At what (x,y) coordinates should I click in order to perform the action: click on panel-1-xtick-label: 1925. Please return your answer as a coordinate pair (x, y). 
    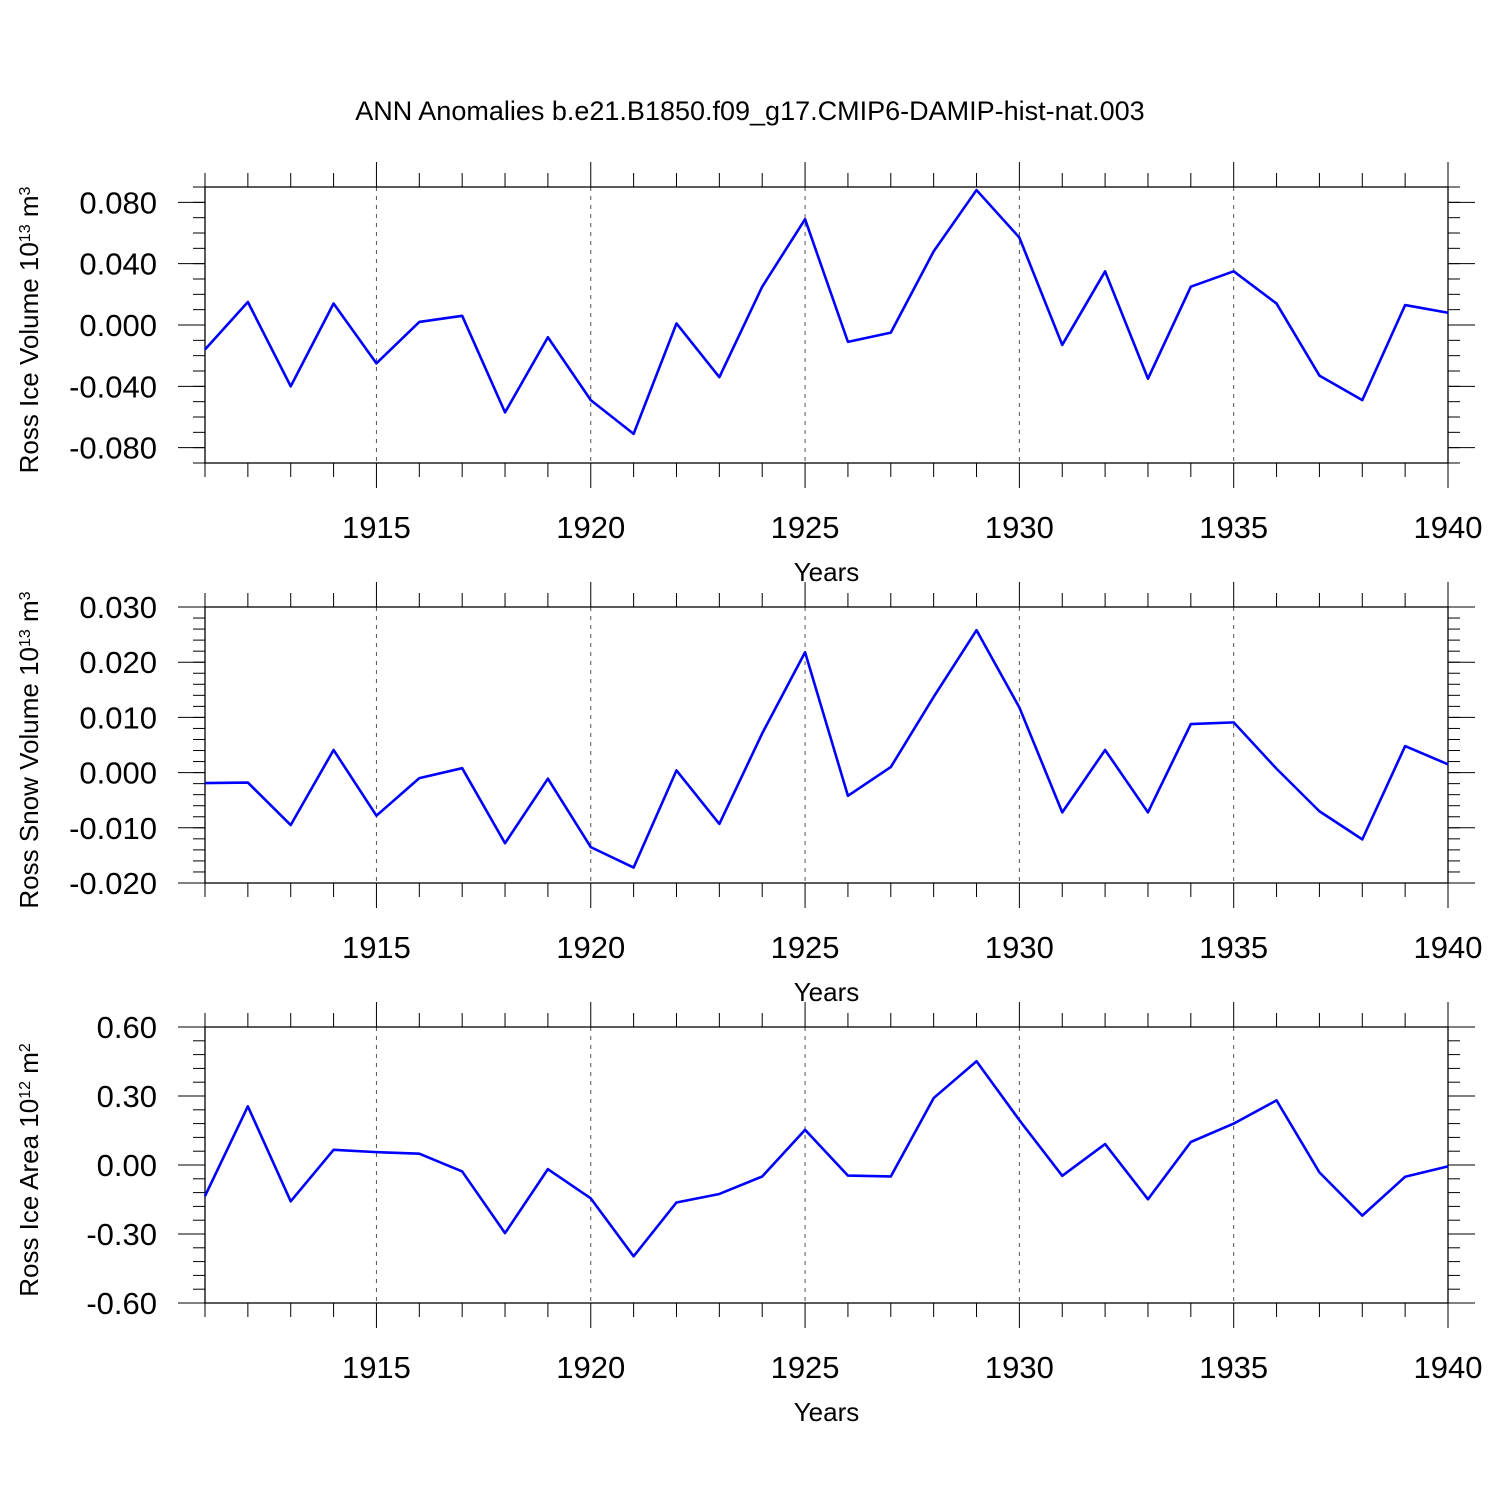
    Looking at the image, I should click on (805, 527).